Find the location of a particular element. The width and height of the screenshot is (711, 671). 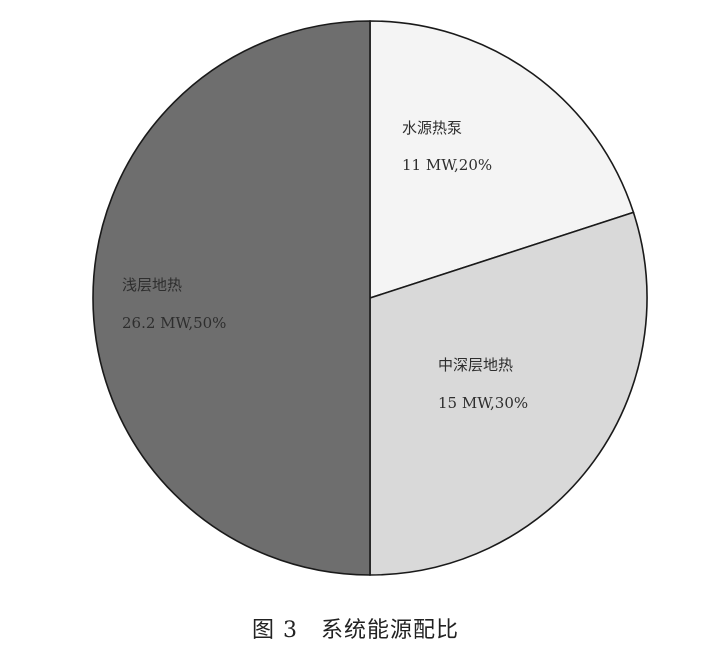

figure-caption: 图 3 系统能源配比 is located at coordinates (355, 630).